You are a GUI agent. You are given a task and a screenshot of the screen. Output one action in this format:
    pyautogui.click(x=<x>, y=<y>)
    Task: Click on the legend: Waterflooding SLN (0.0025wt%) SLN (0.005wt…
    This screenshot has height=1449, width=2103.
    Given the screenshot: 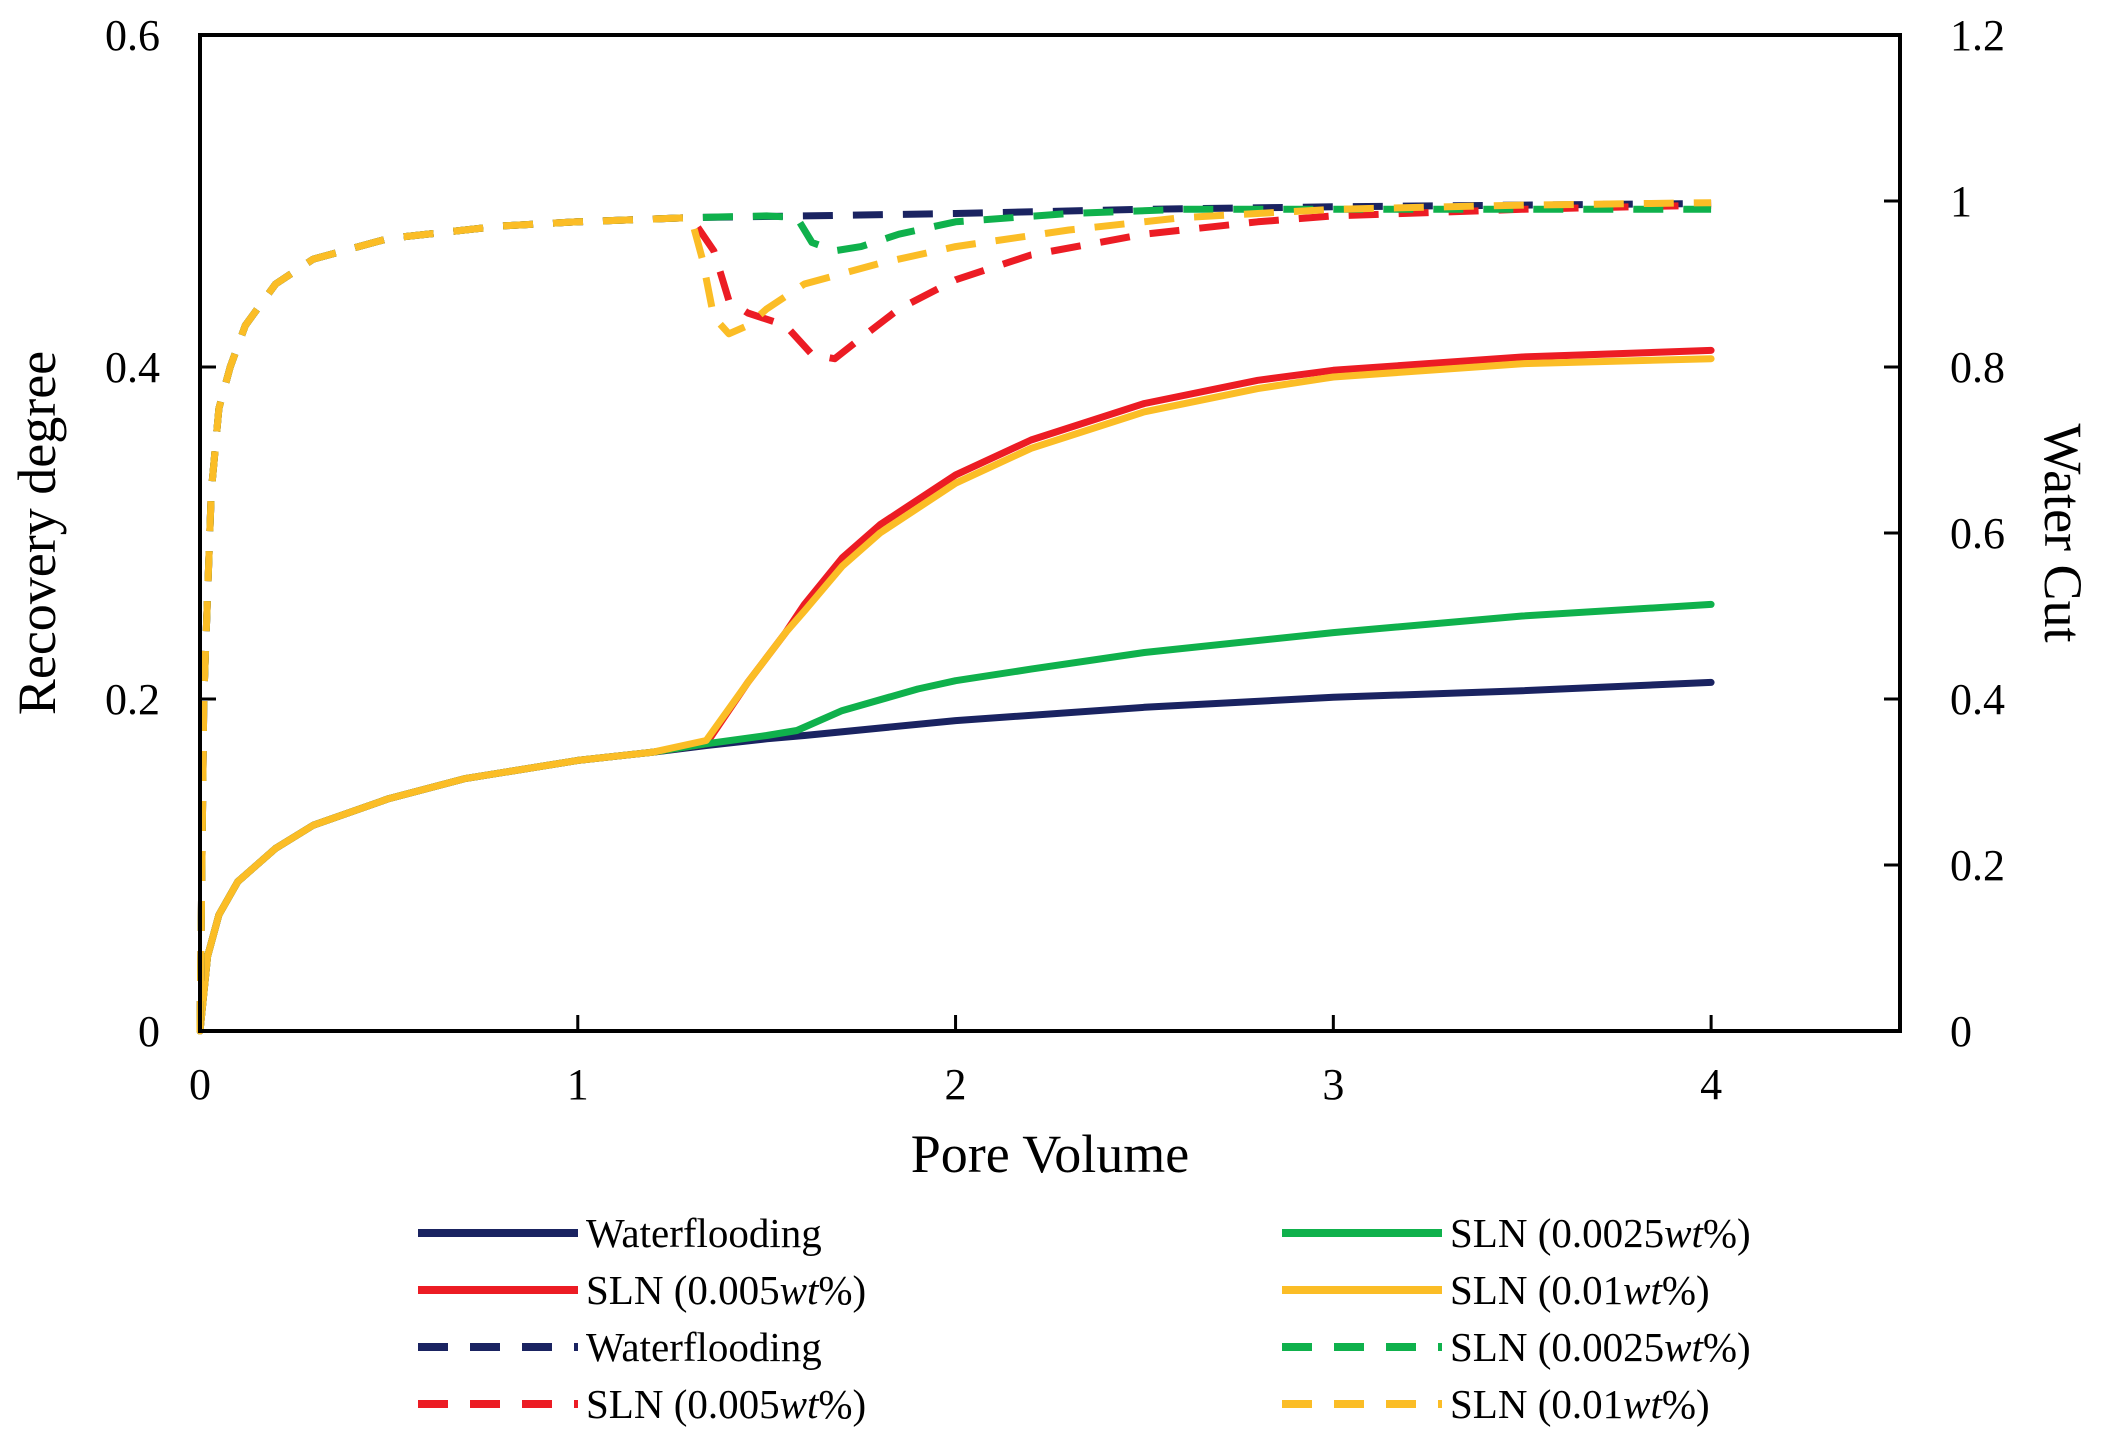 What is the action you would take?
    pyautogui.click(x=1084, y=1318)
    